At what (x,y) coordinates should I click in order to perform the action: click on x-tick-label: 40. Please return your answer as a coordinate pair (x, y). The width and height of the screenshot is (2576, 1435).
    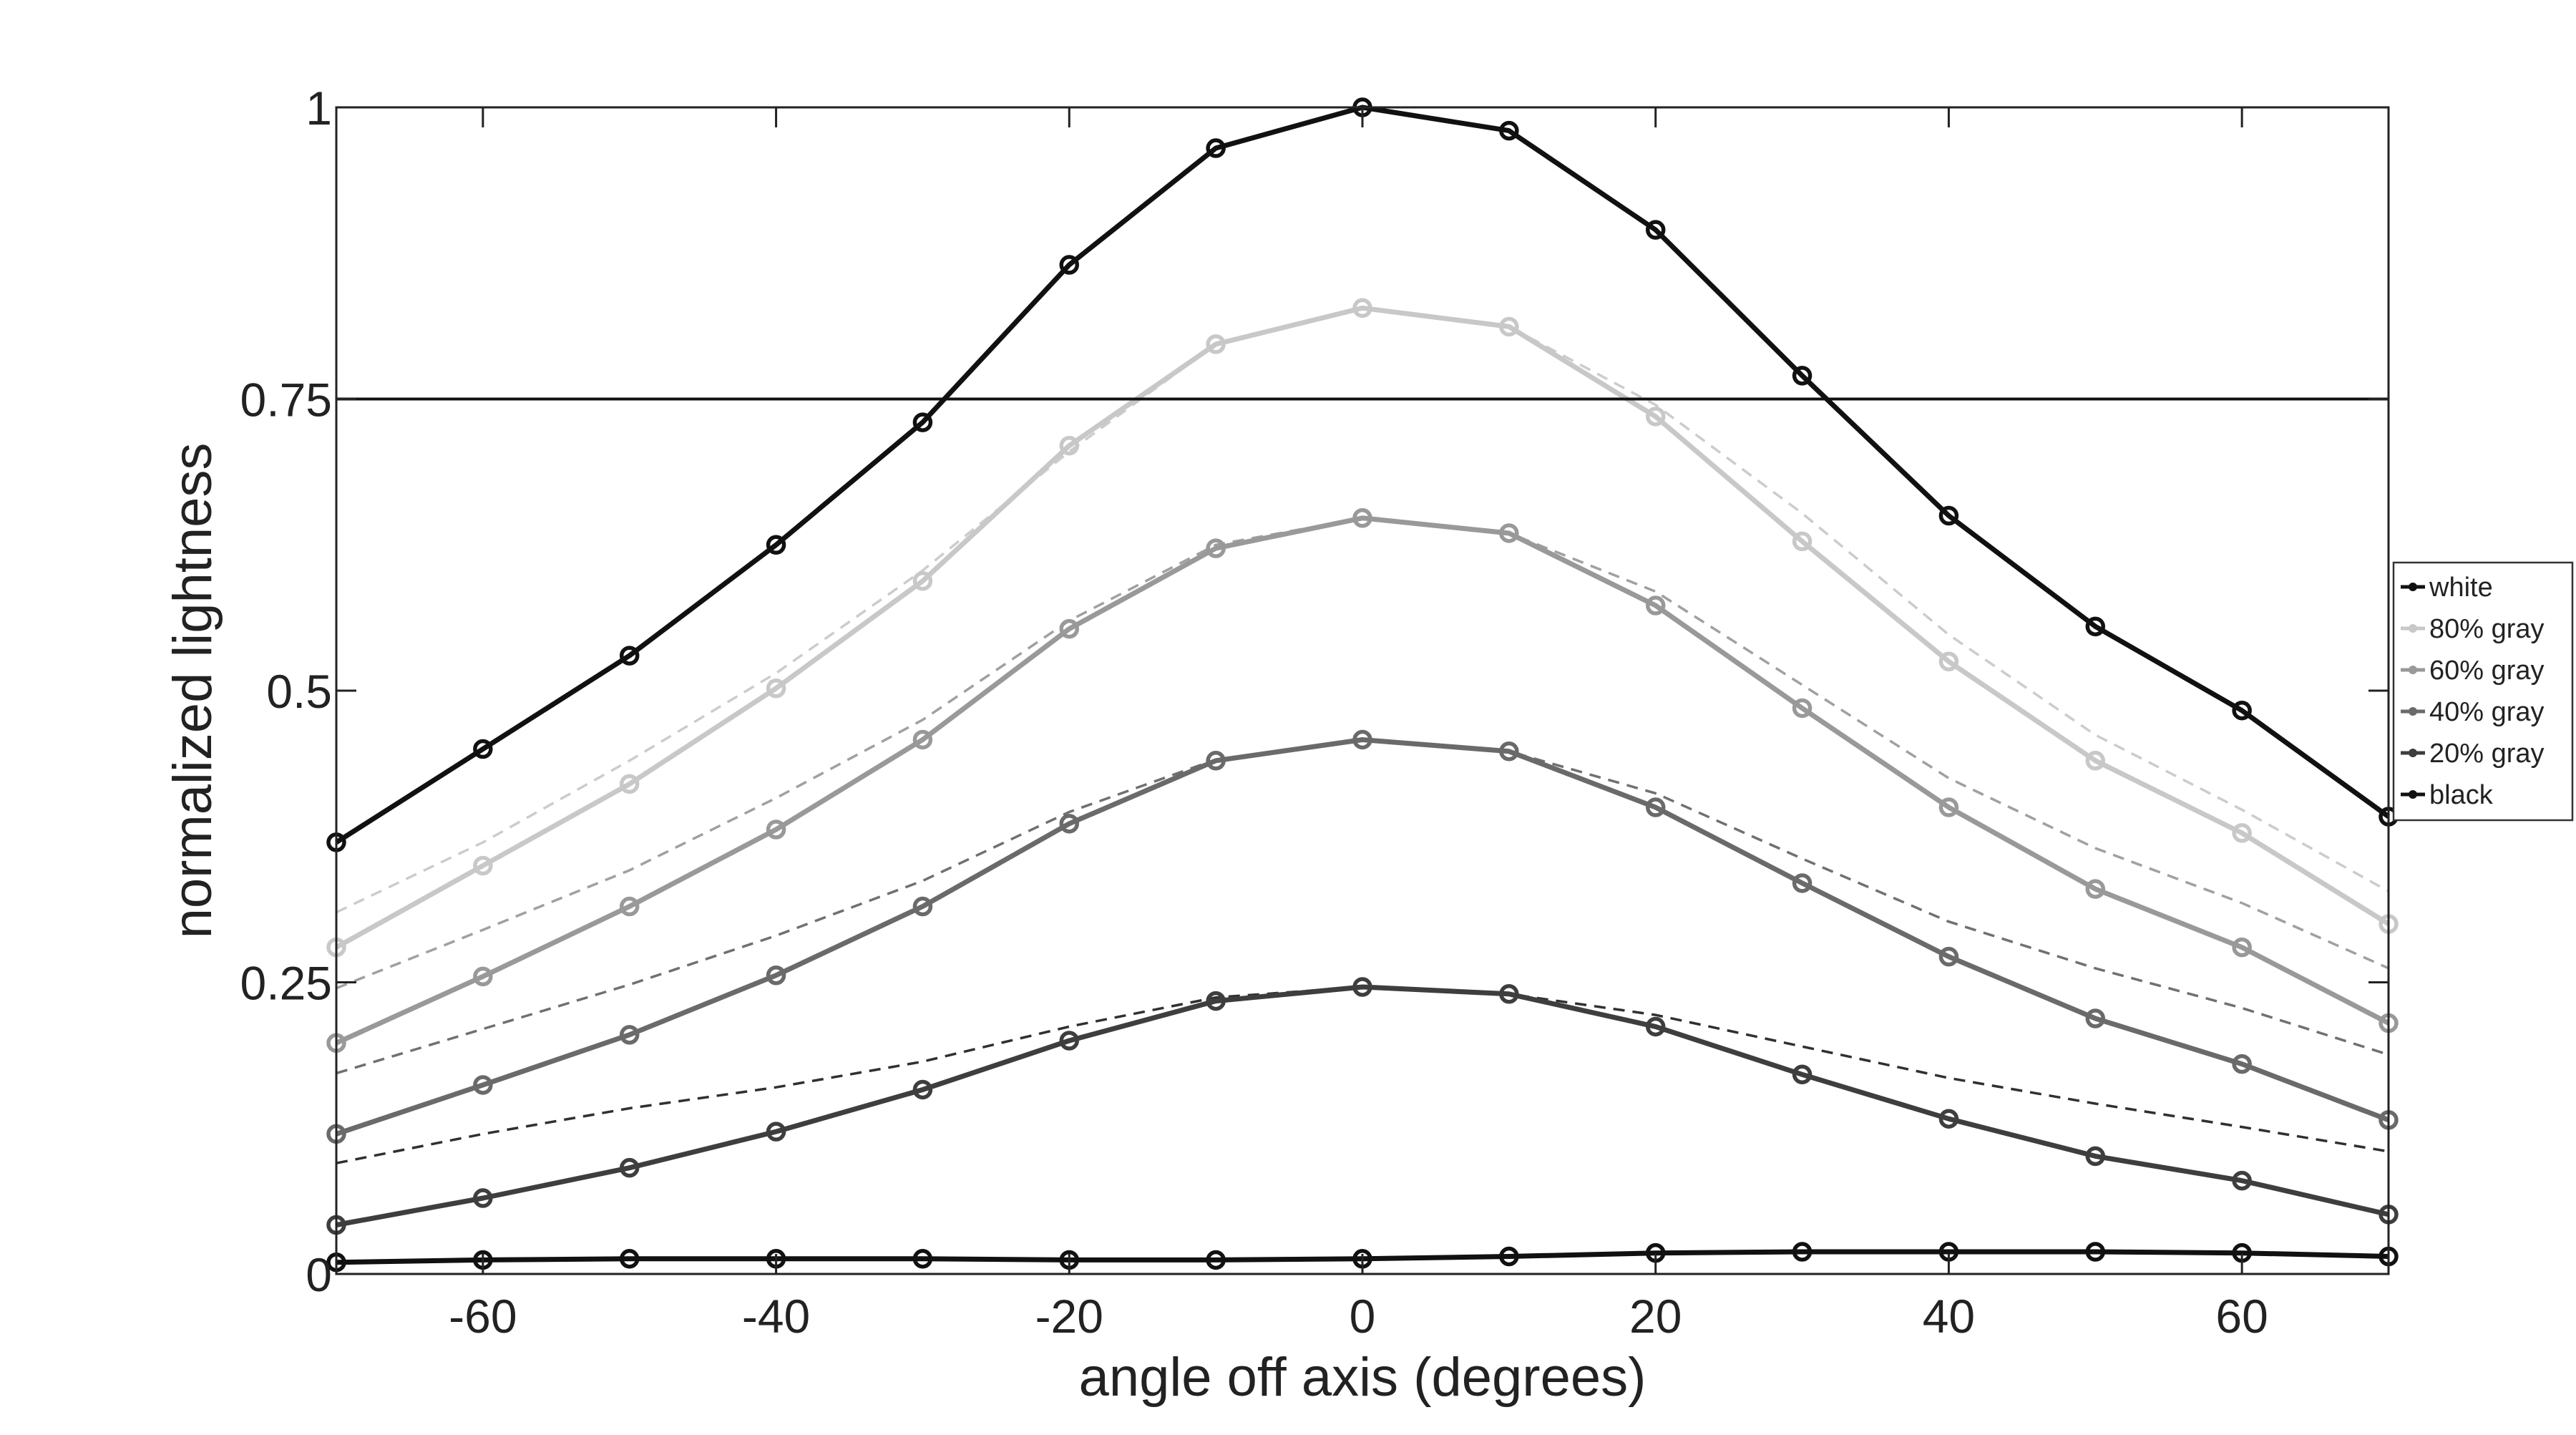
    Looking at the image, I should click on (1949, 1317).